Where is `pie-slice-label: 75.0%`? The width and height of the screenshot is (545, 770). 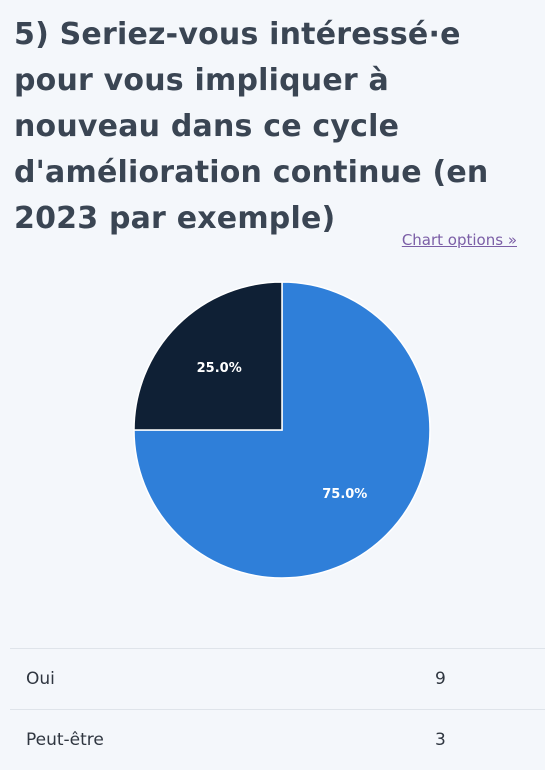
pie-slice-label: 75.0% is located at coordinates (344, 494).